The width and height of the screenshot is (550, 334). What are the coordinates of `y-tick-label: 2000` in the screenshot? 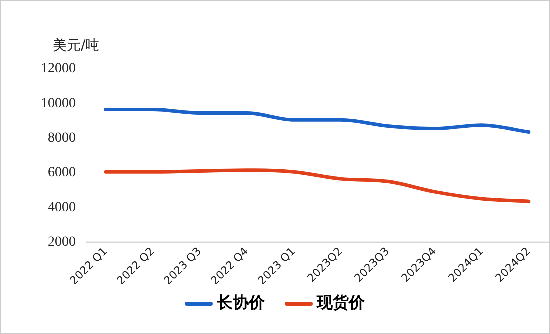 It's located at (62, 242).